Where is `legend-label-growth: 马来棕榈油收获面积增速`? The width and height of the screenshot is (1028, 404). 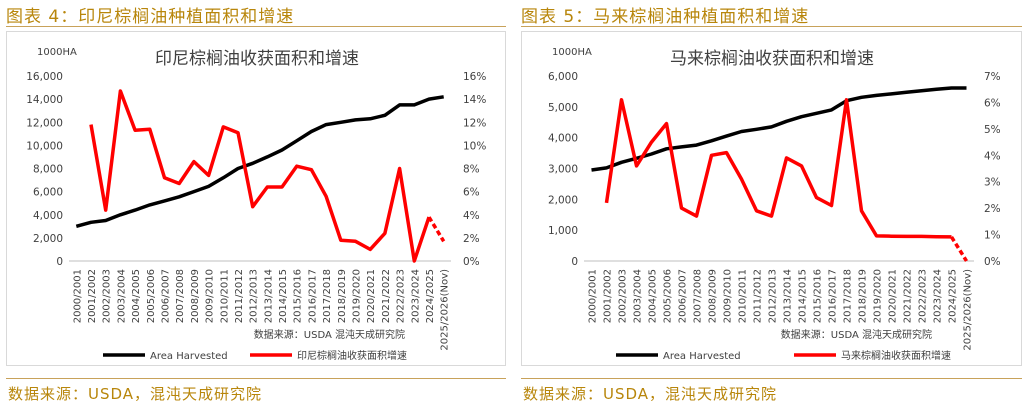
legend-label-growth: 马来棕榈油收获面积增速 is located at coordinates (896, 355).